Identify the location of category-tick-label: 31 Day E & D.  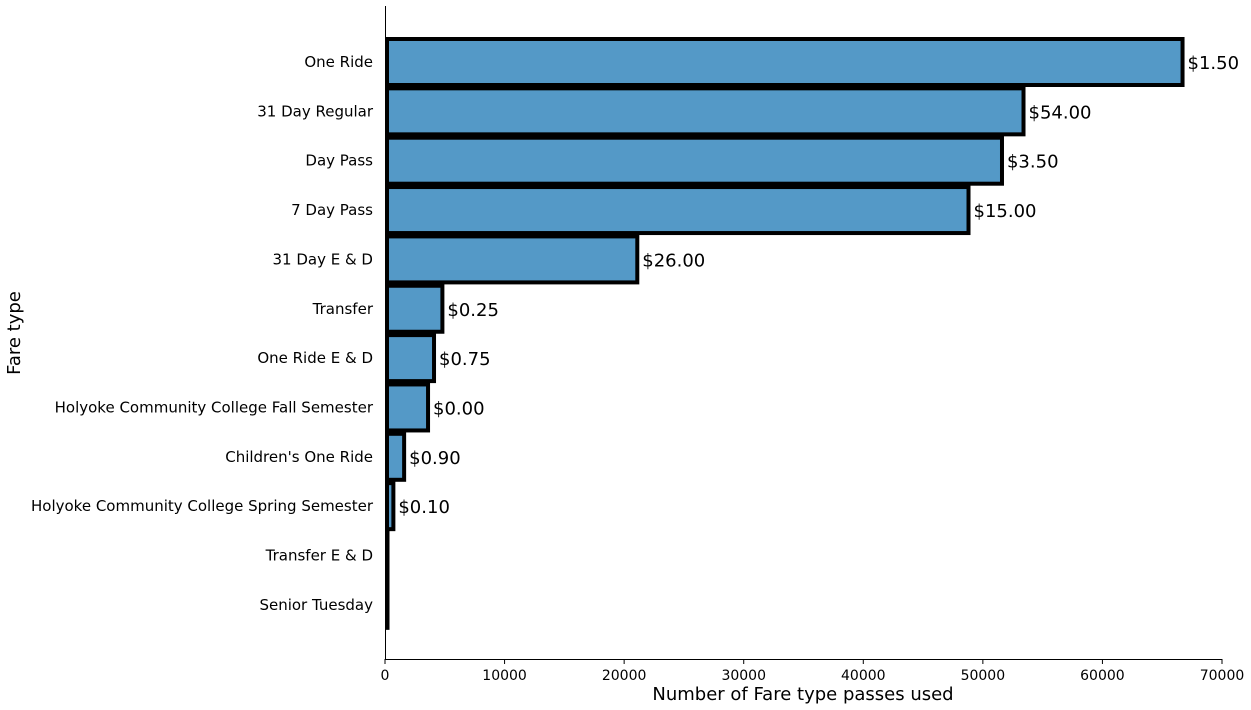
(322, 259).